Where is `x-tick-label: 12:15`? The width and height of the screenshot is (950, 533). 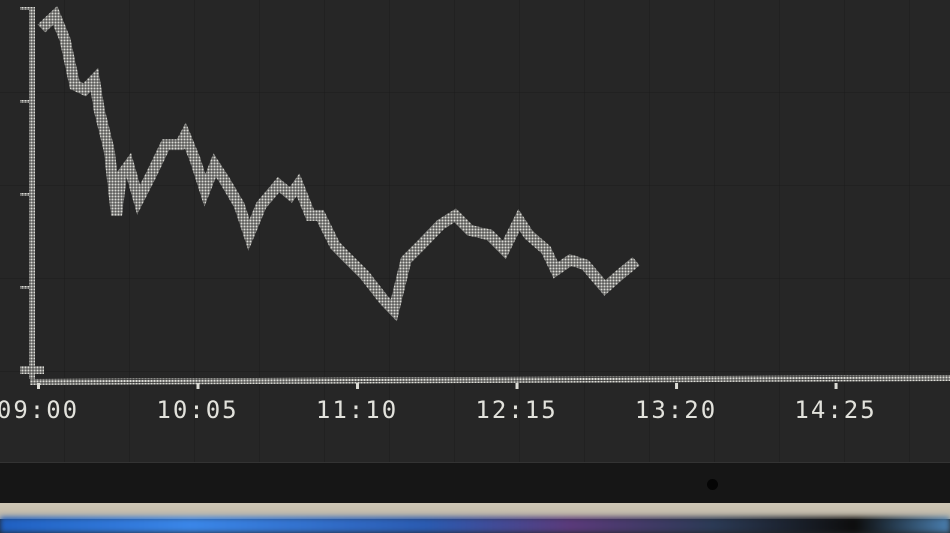
x-tick-label: 12:15 is located at coordinates (516, 410).